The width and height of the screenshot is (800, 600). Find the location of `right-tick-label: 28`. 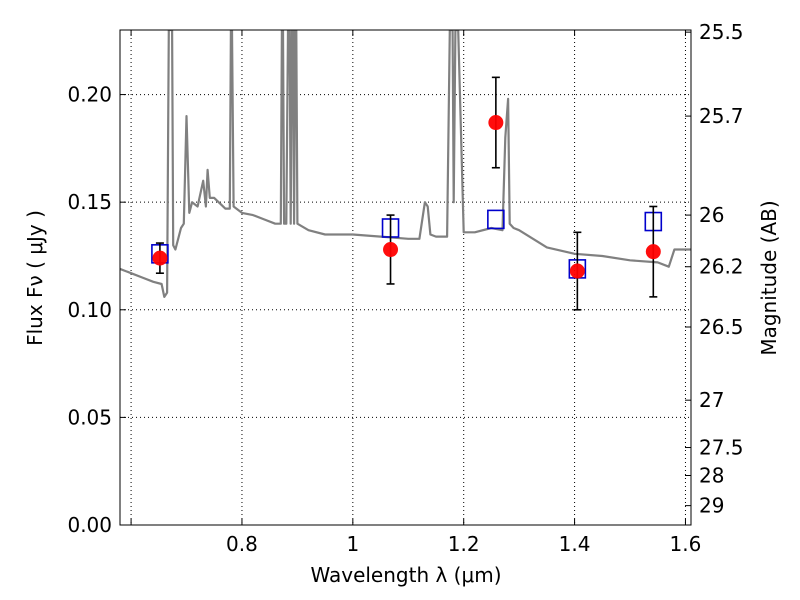

right-tick-label: 28 is located at coordinates (711, 476).